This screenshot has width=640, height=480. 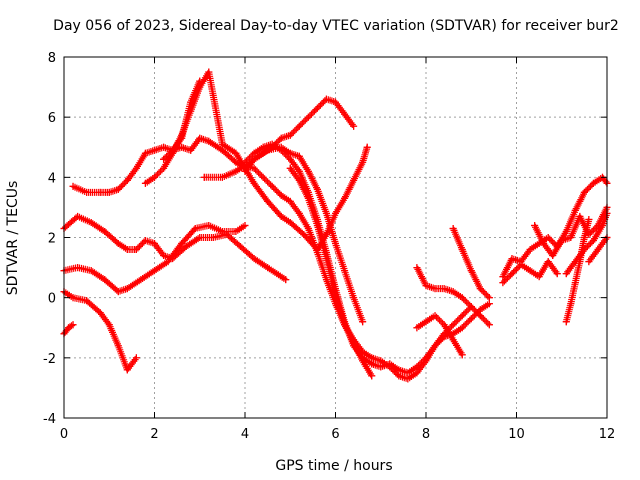 What do you see at coordinates (516, 434) in the screenshot?
I see `x-tick-label-10: 10` at bounding box center [516, 434].